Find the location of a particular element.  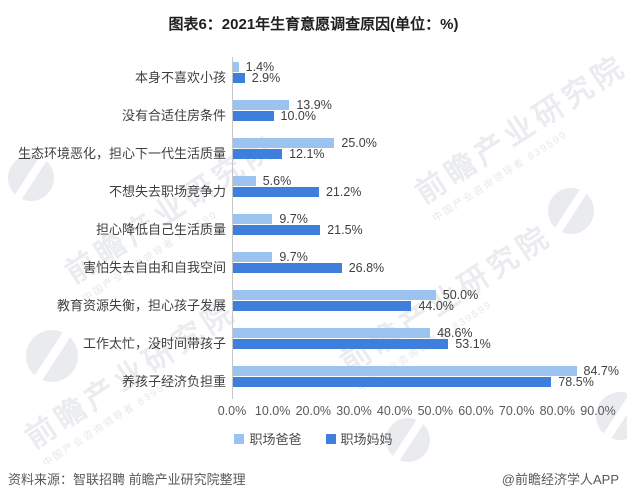

chart-row: 9.7% 21.5% is located at coordinates (415, 228).